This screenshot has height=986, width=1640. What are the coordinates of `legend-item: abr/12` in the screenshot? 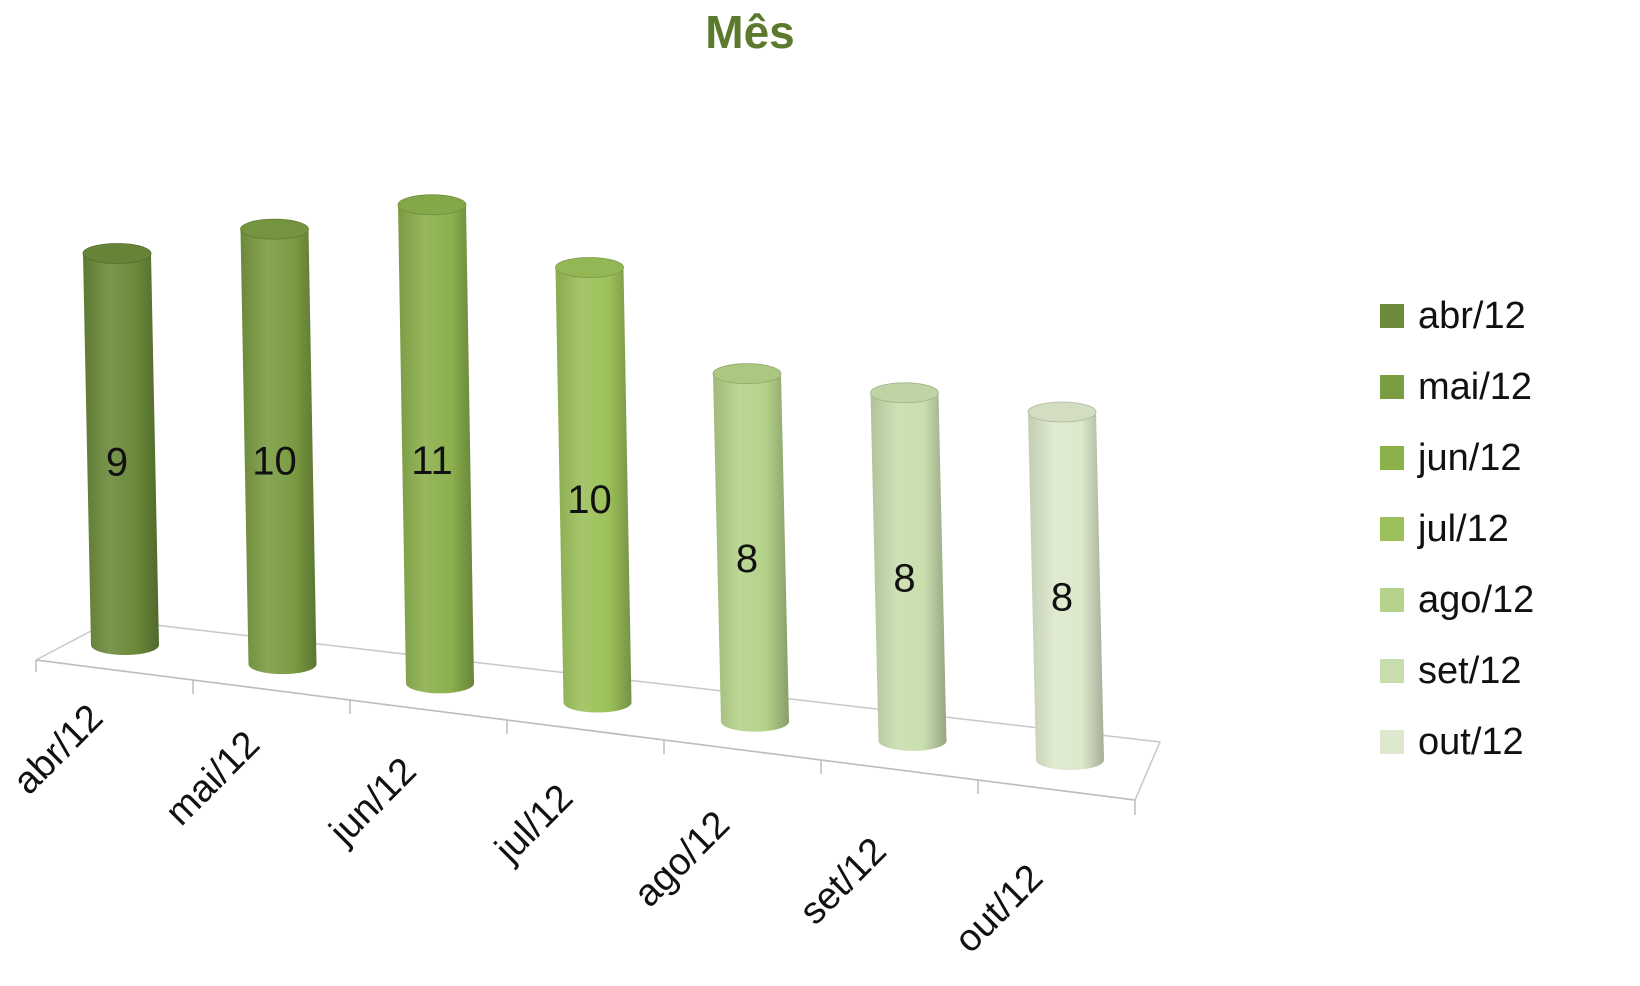 It's located at (1453, 316).